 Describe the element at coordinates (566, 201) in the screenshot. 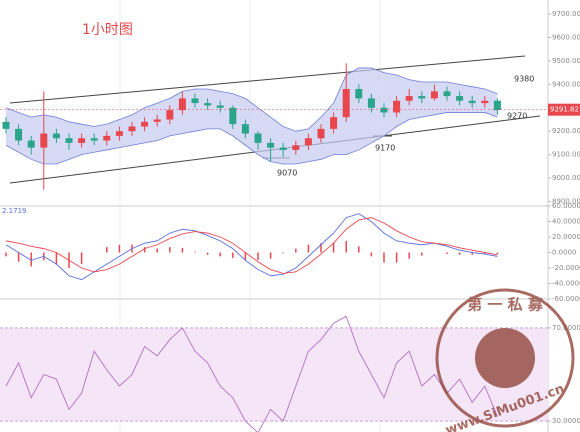

I see `y-tick-label: 8900.00` at that location.